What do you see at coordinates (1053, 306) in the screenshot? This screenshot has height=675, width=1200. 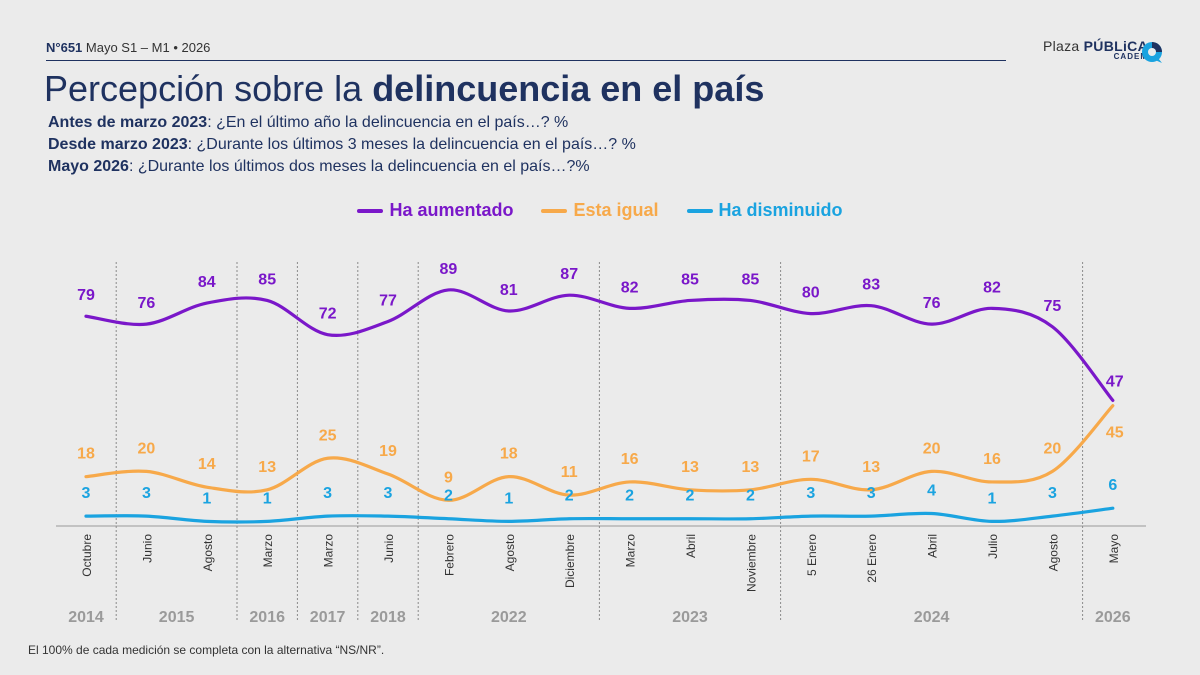 I see `data-label-aumentado-16: 75` at bounding box center [1053, 306].